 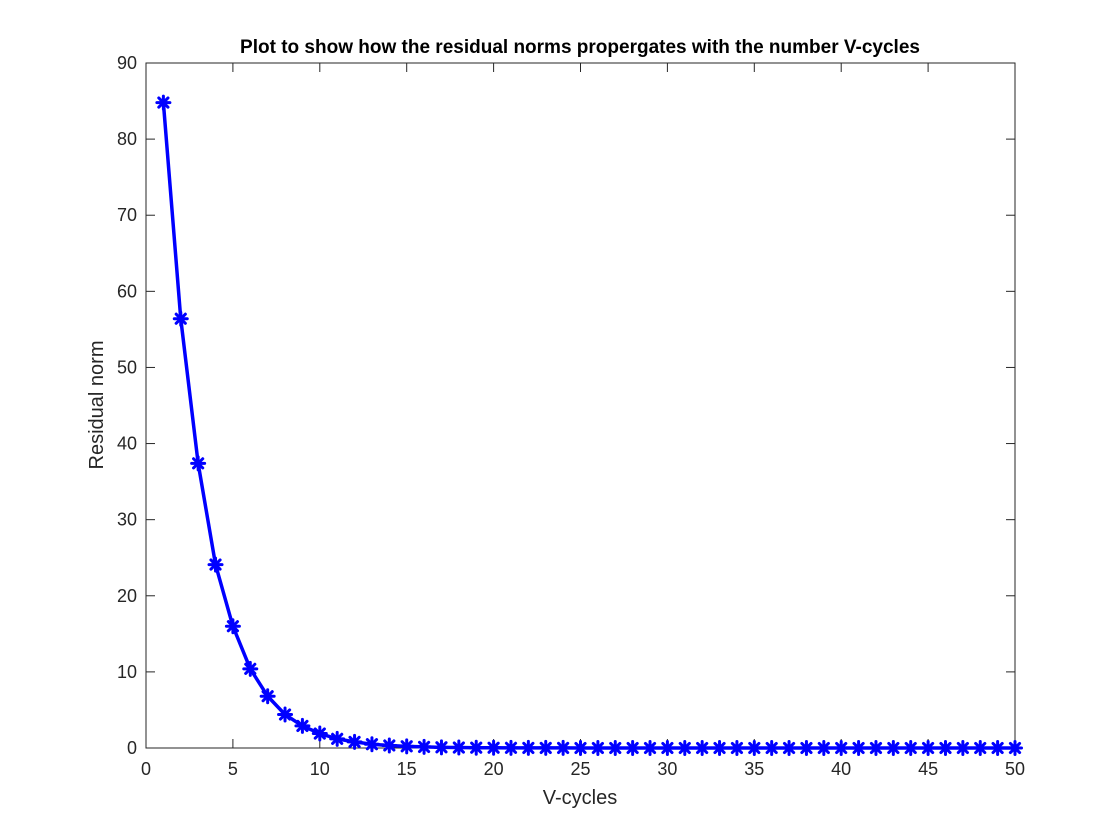 What do you see at coordinates (127, 139) in the screenshot?
I see `y-tick-label: 80` at bounding box center [127, 139].